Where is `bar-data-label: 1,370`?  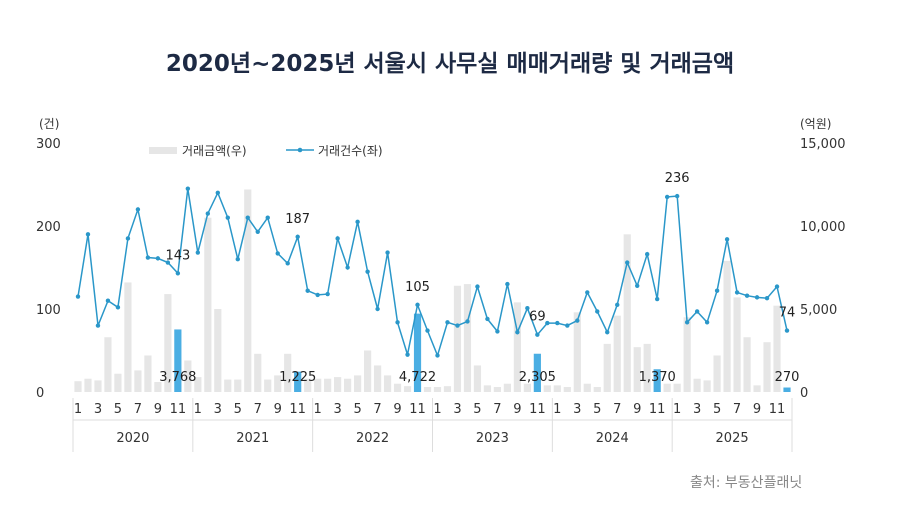 bar-data-label: 1,370 is located at coordinates (657, 377).